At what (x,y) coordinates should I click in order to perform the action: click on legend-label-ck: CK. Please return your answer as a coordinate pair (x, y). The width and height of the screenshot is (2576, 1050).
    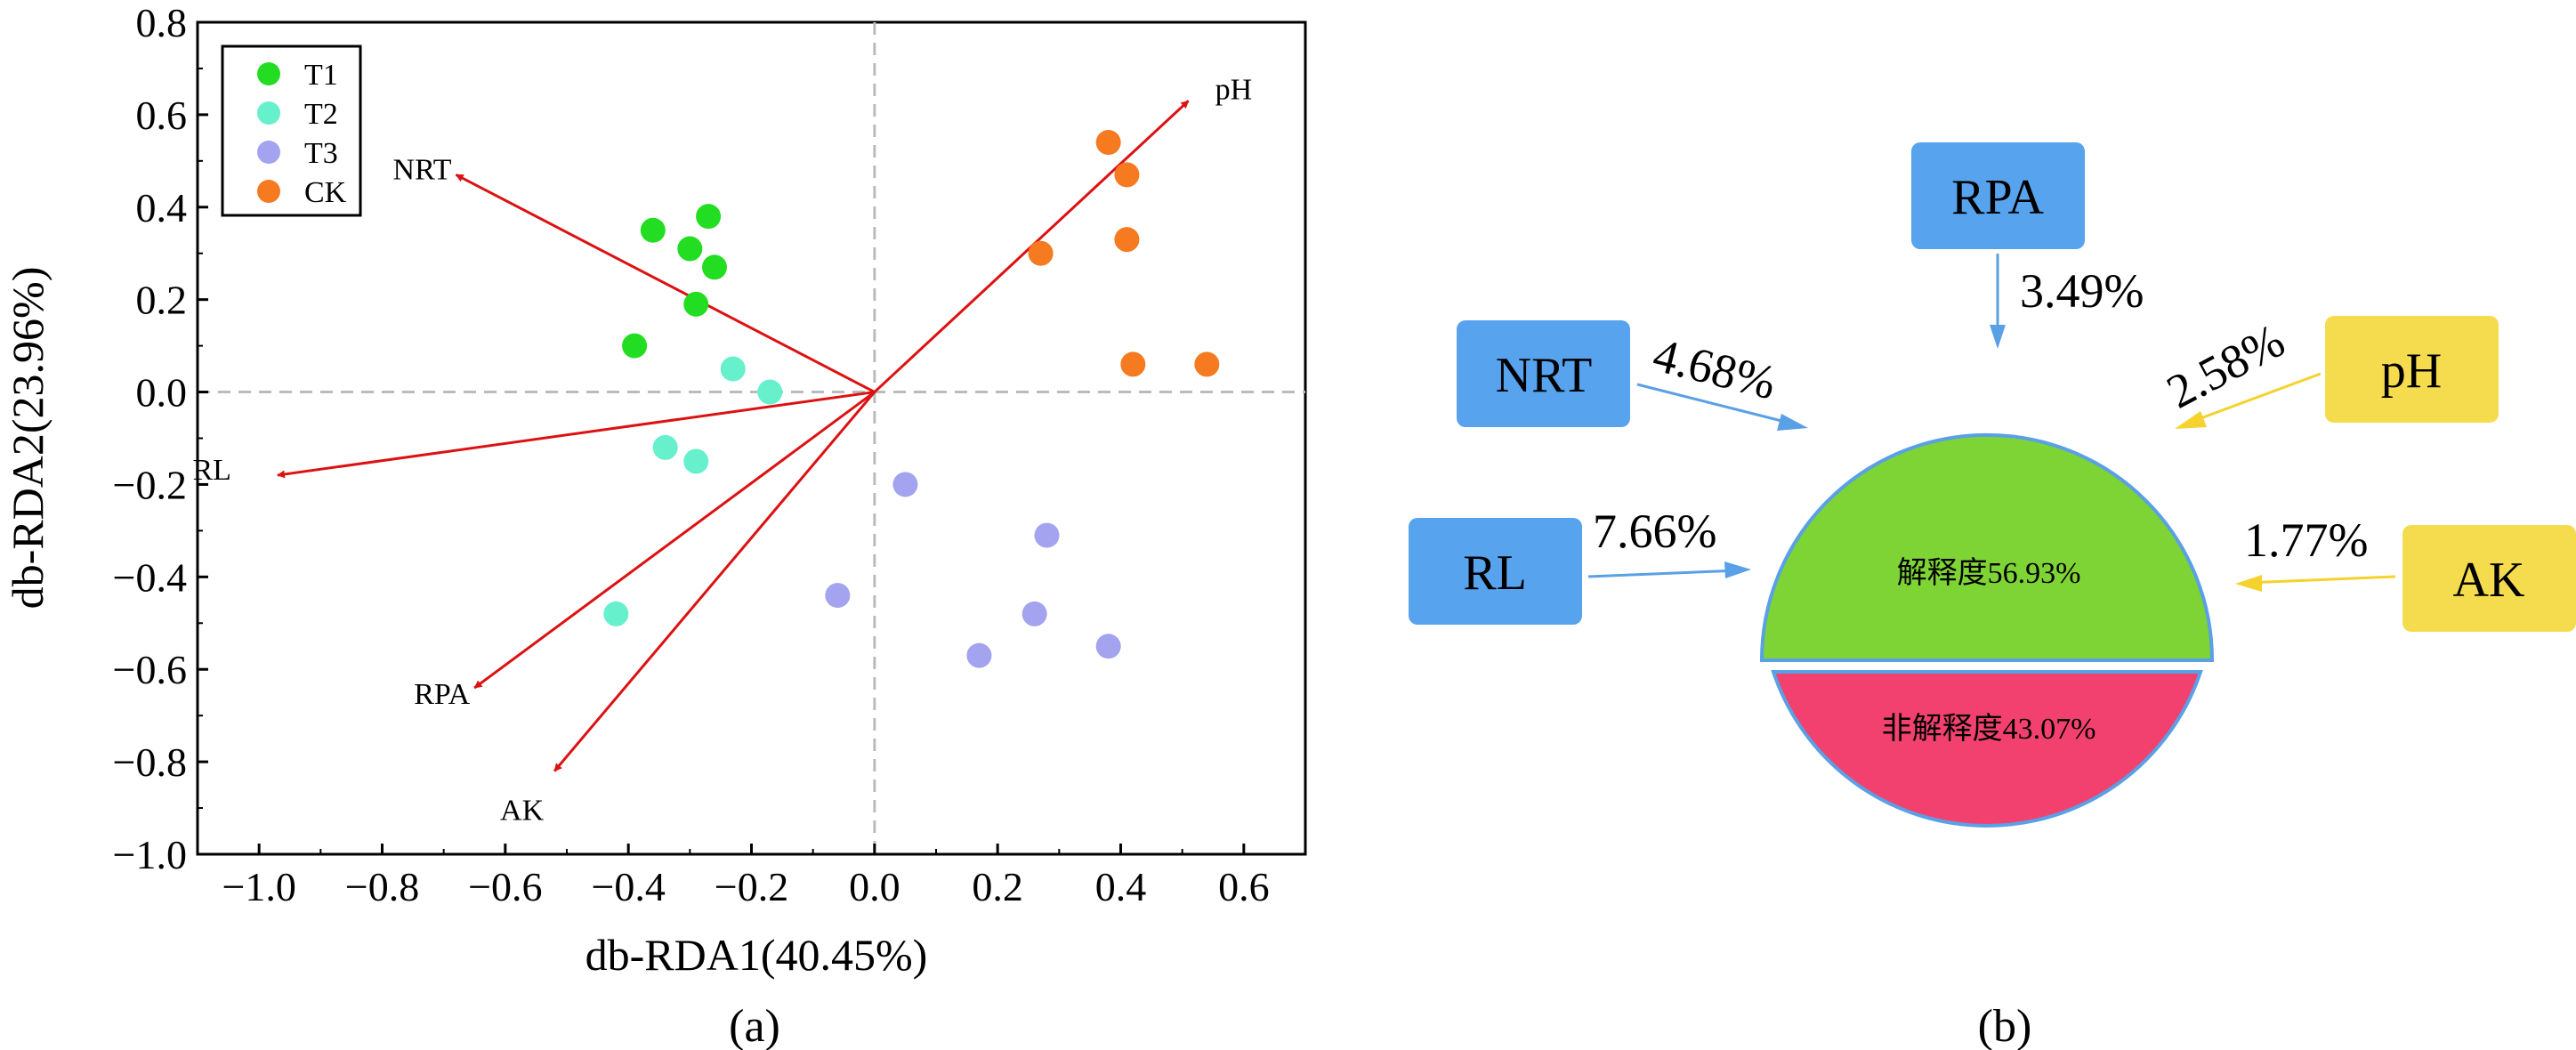
    Looking at the image, I should click on (325, 192).